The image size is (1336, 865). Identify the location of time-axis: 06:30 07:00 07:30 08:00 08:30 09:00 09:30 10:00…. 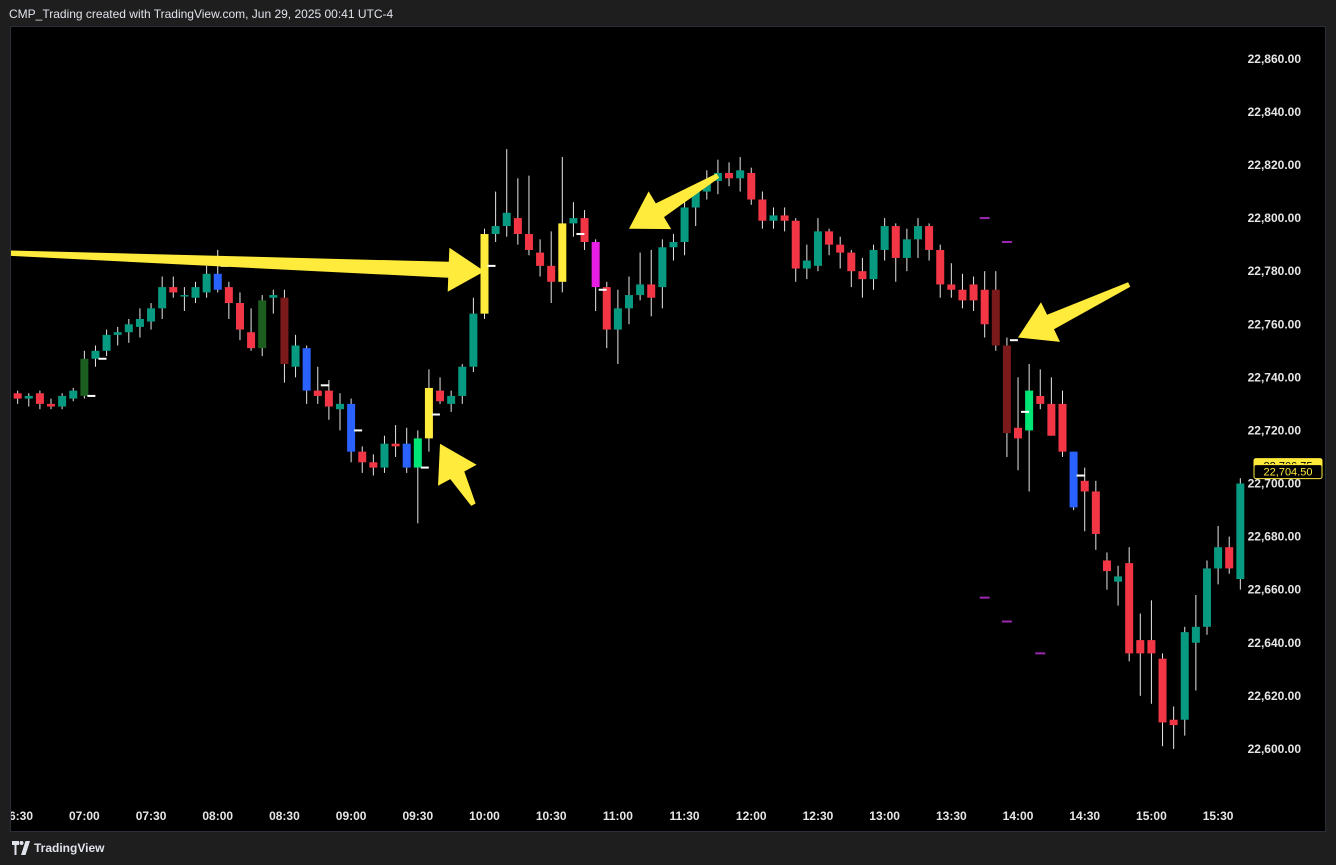
(622, 816).